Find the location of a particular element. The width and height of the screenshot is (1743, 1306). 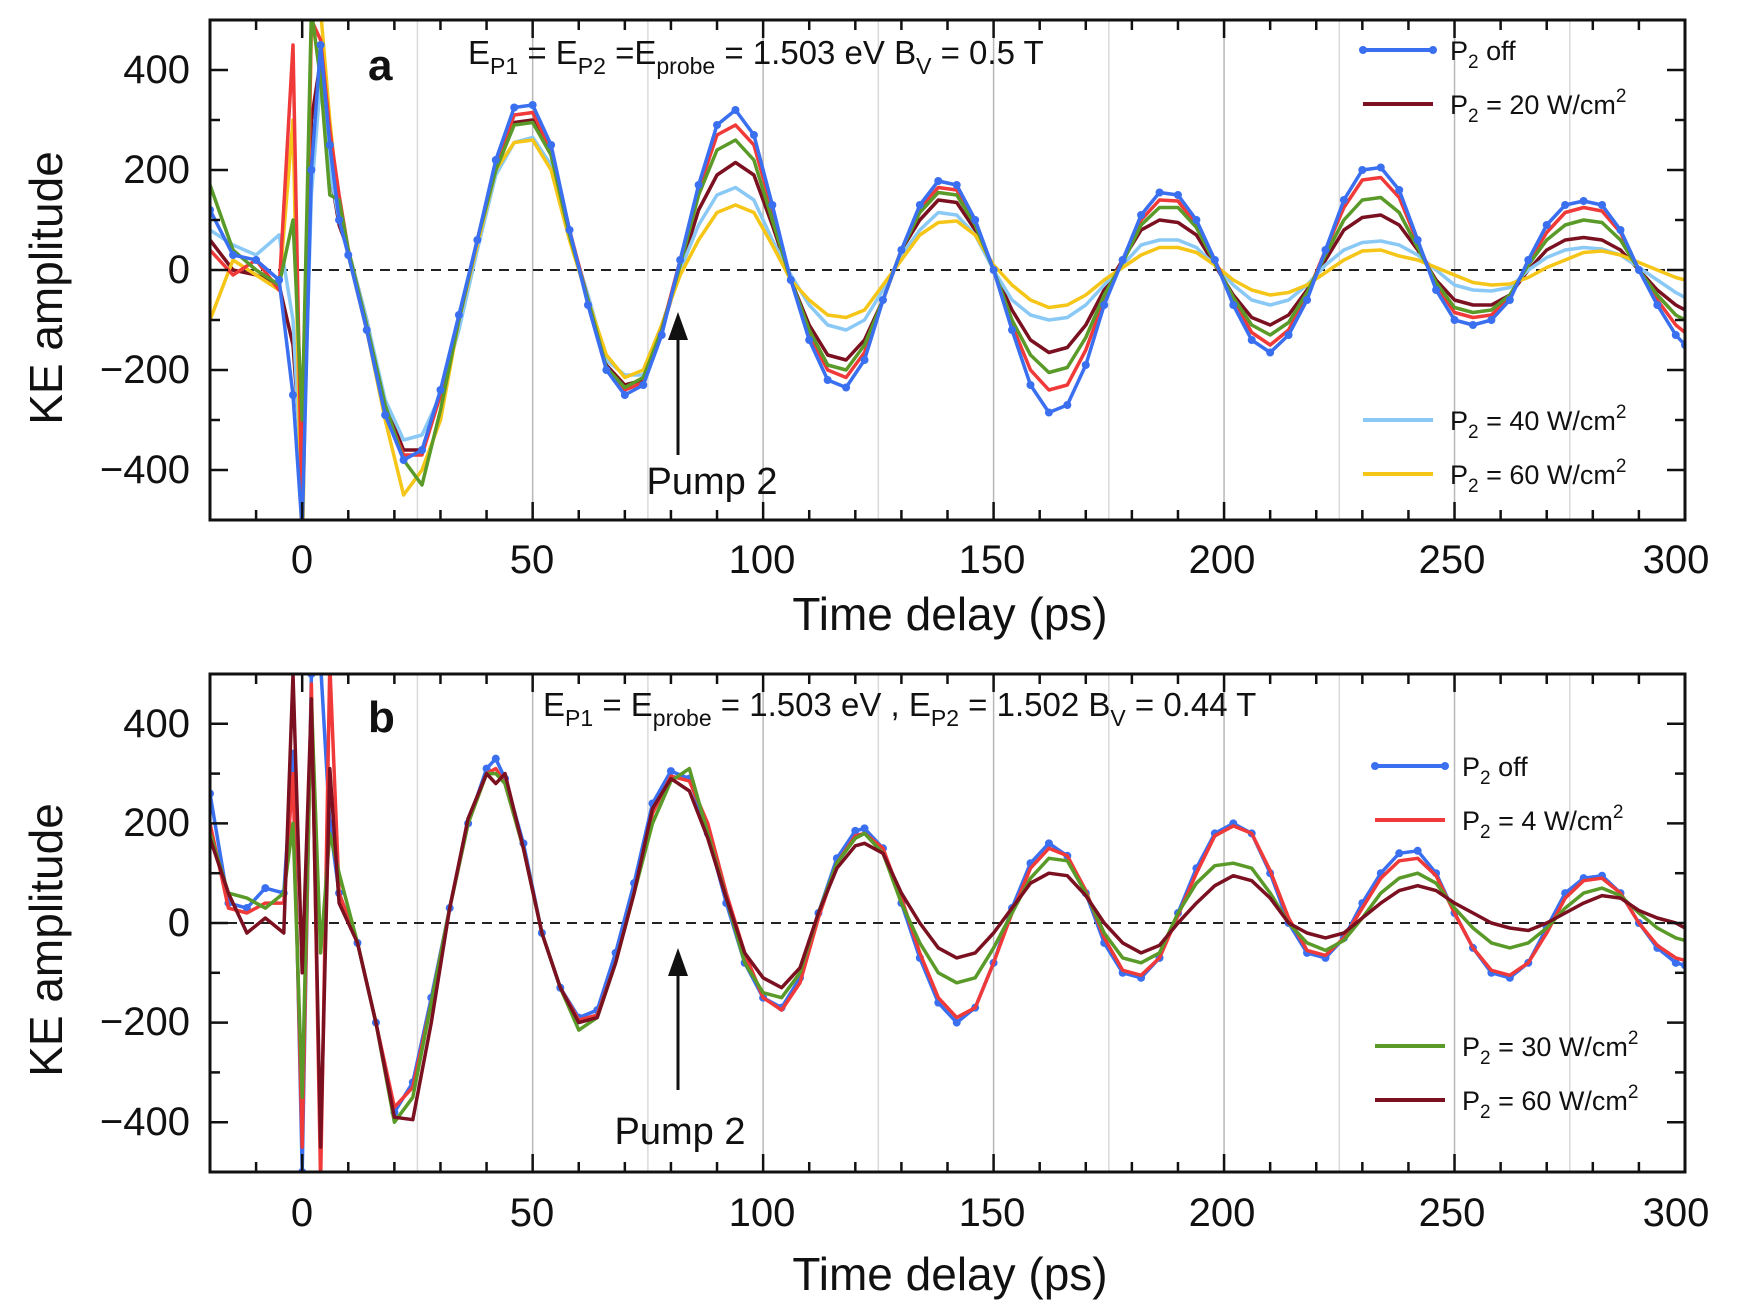

panel-a-legend-item-off: P2 off is located at coordinates (1437, 54).